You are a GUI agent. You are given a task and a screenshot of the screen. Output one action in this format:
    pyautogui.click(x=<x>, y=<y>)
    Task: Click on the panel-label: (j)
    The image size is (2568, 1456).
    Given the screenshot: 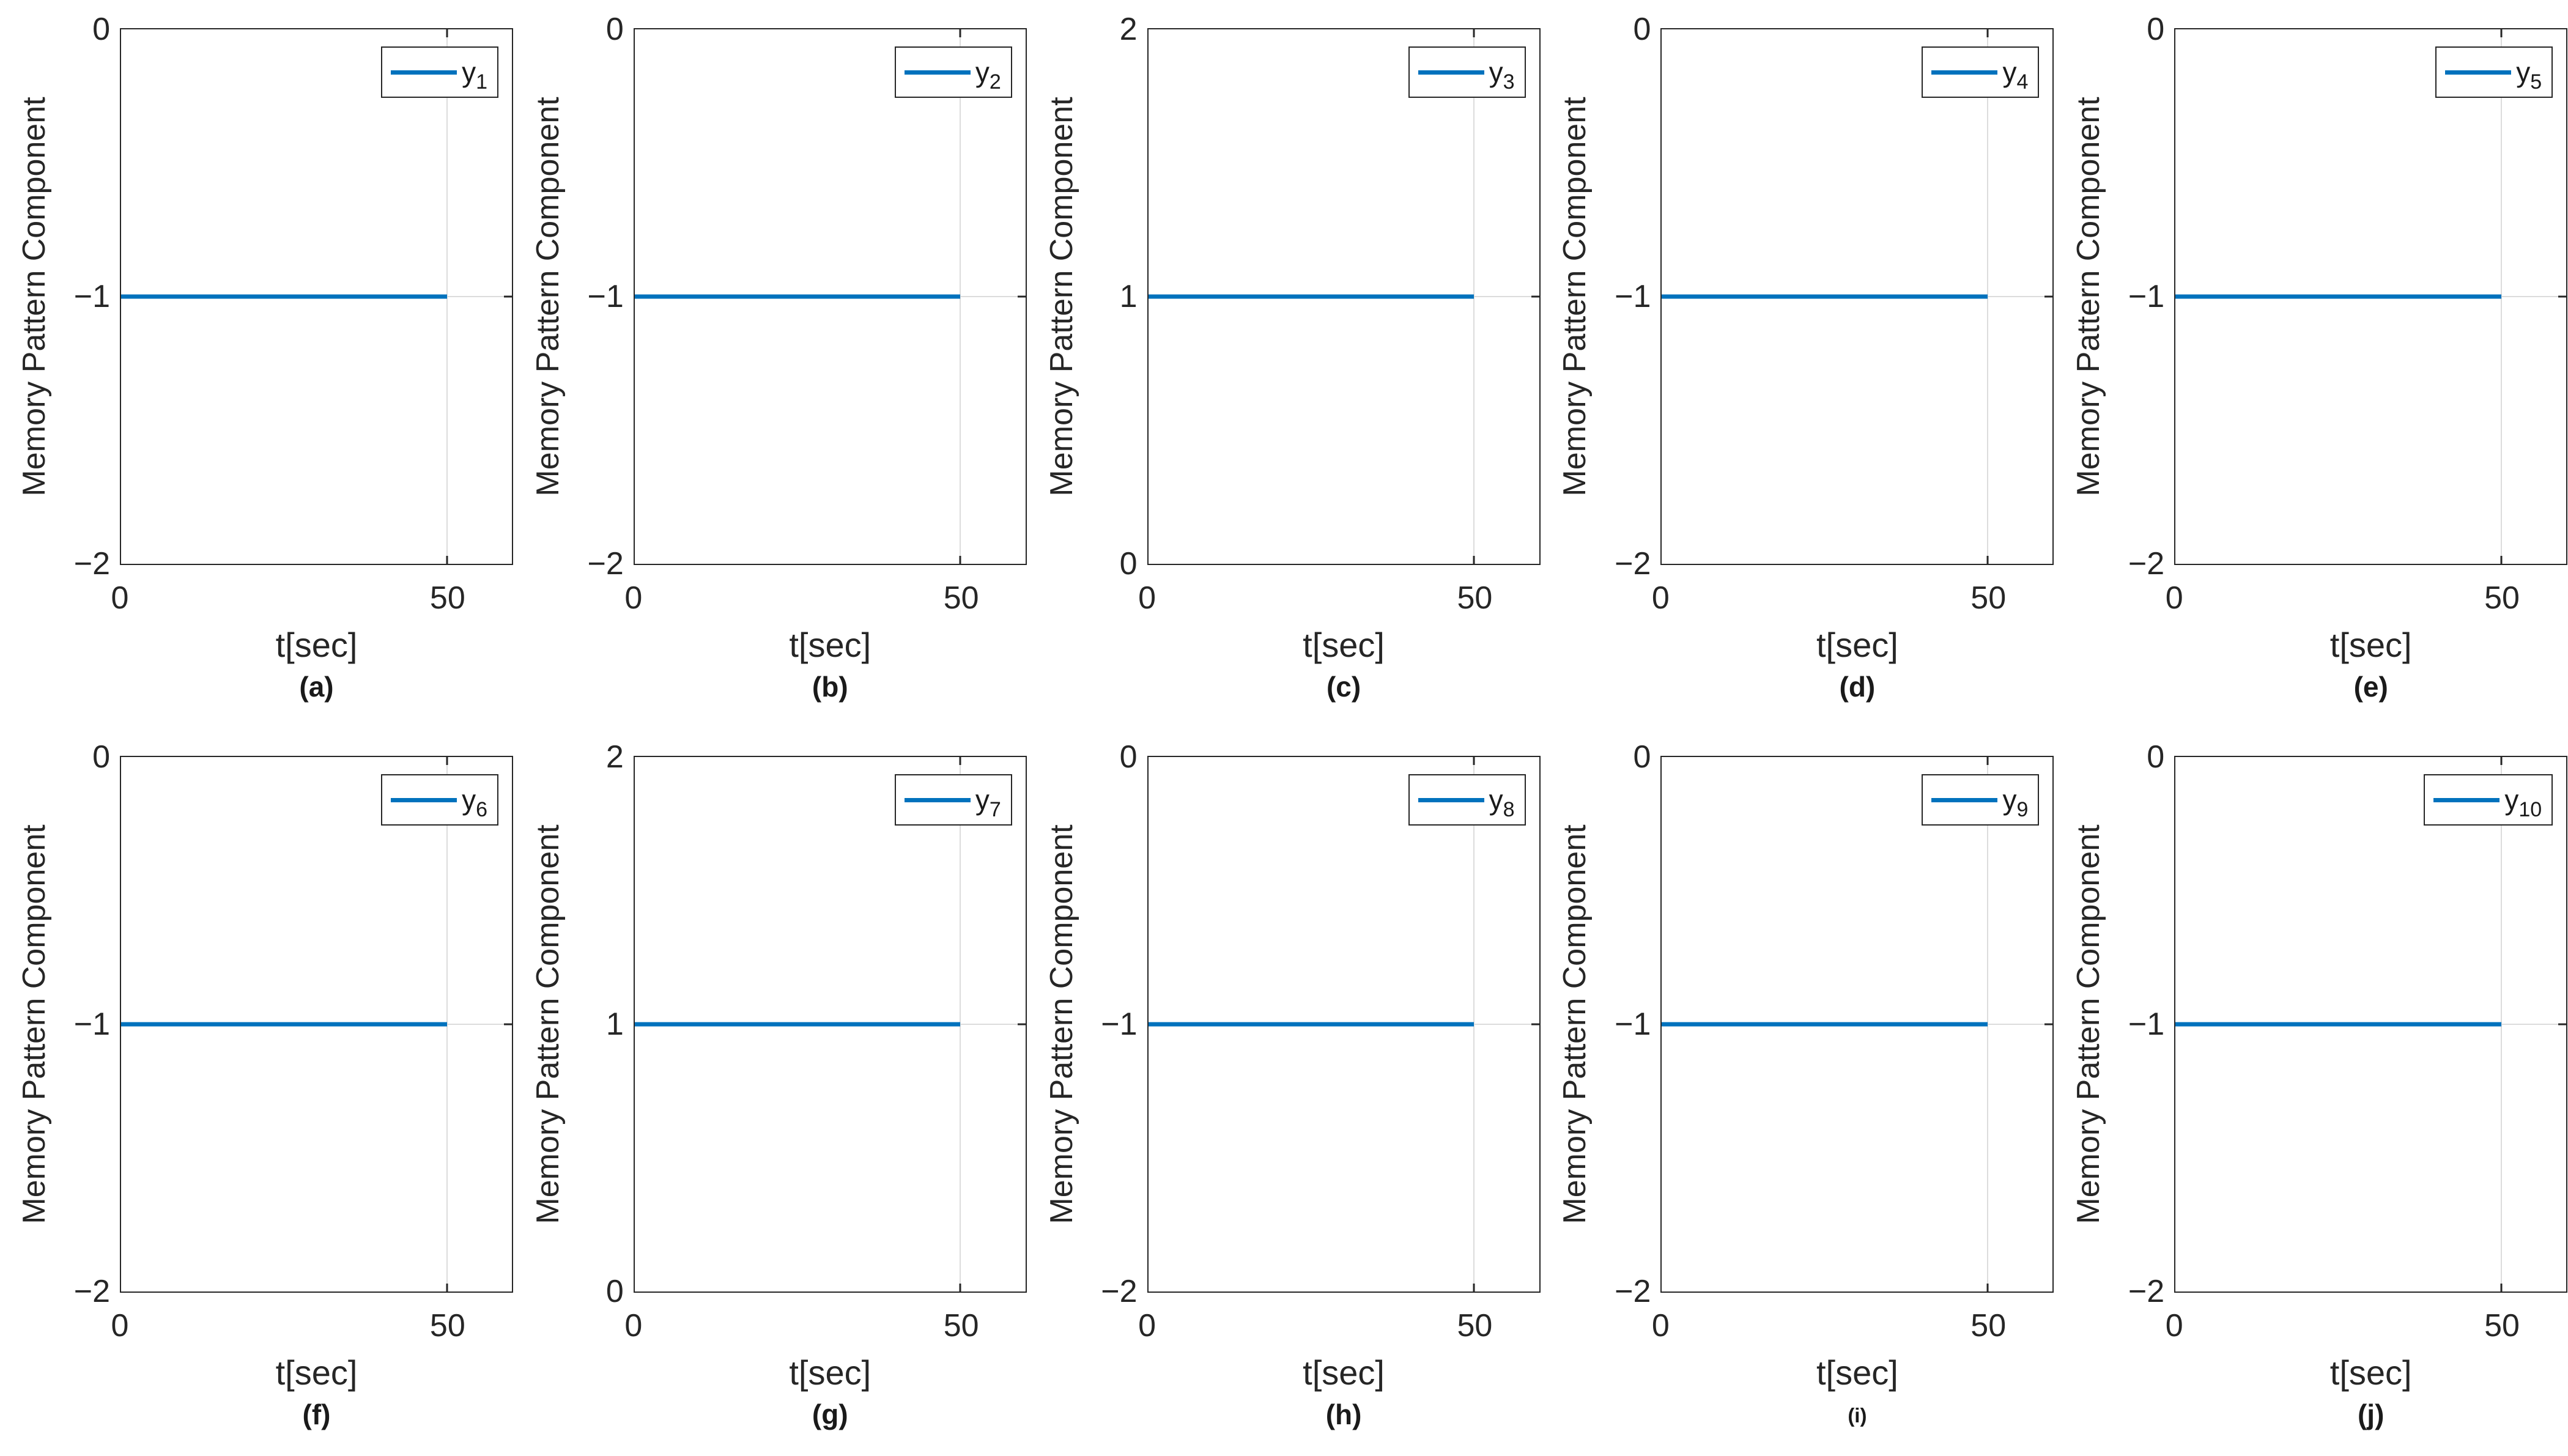 What is the action you would take?
    pyautogui.click(x=2371, y=1414)
    